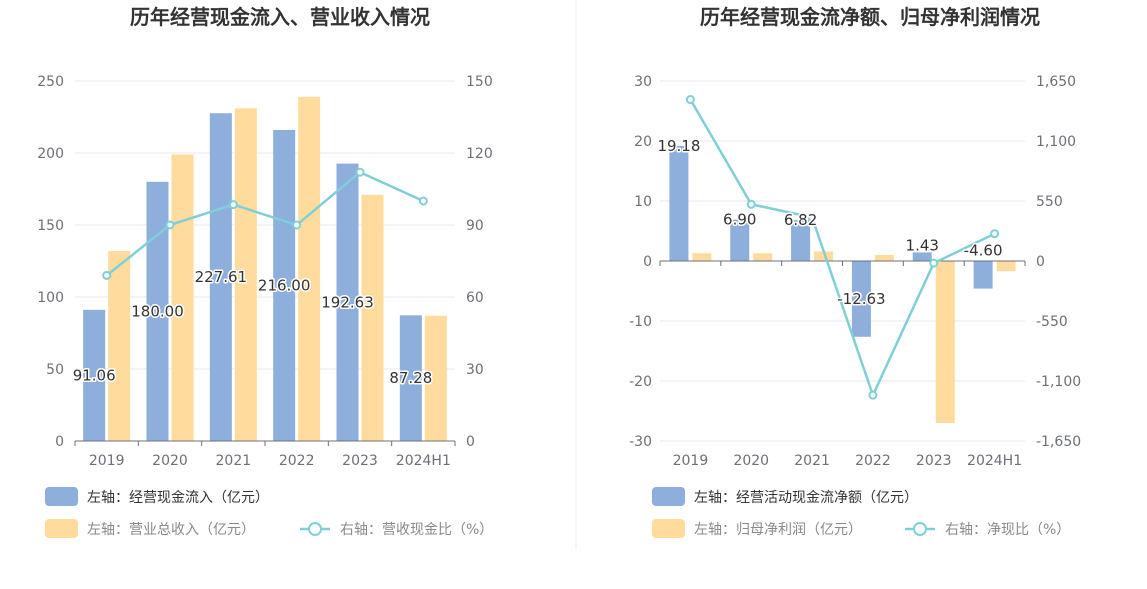 This screenshot has height=589, width=1147. I want to click on legend-label-primary: 左轴：经营活动现金流净额（亿元）, so click(806, 498).